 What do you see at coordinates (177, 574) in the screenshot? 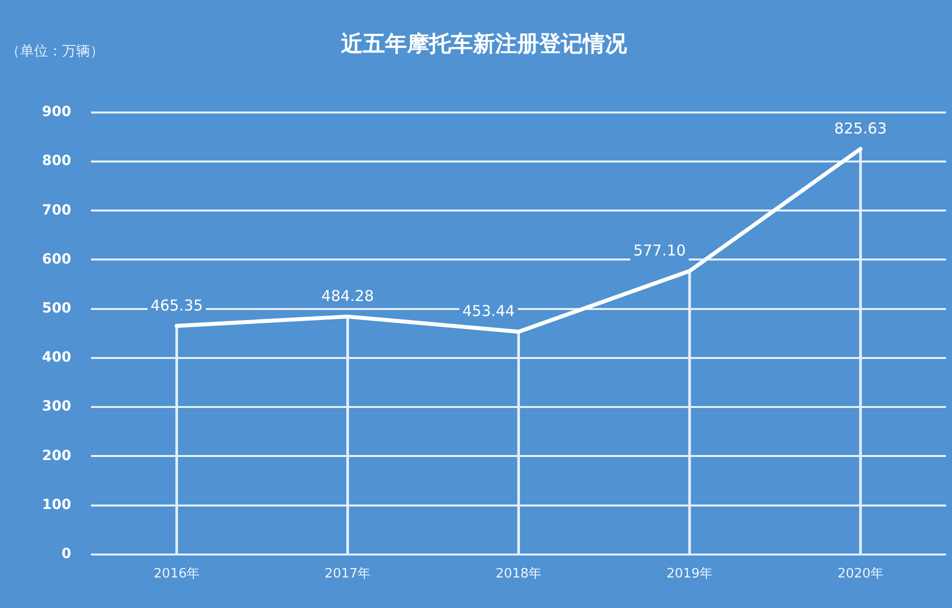
I see `x-tick-label: 2016年` at bounding box center [177, 574].